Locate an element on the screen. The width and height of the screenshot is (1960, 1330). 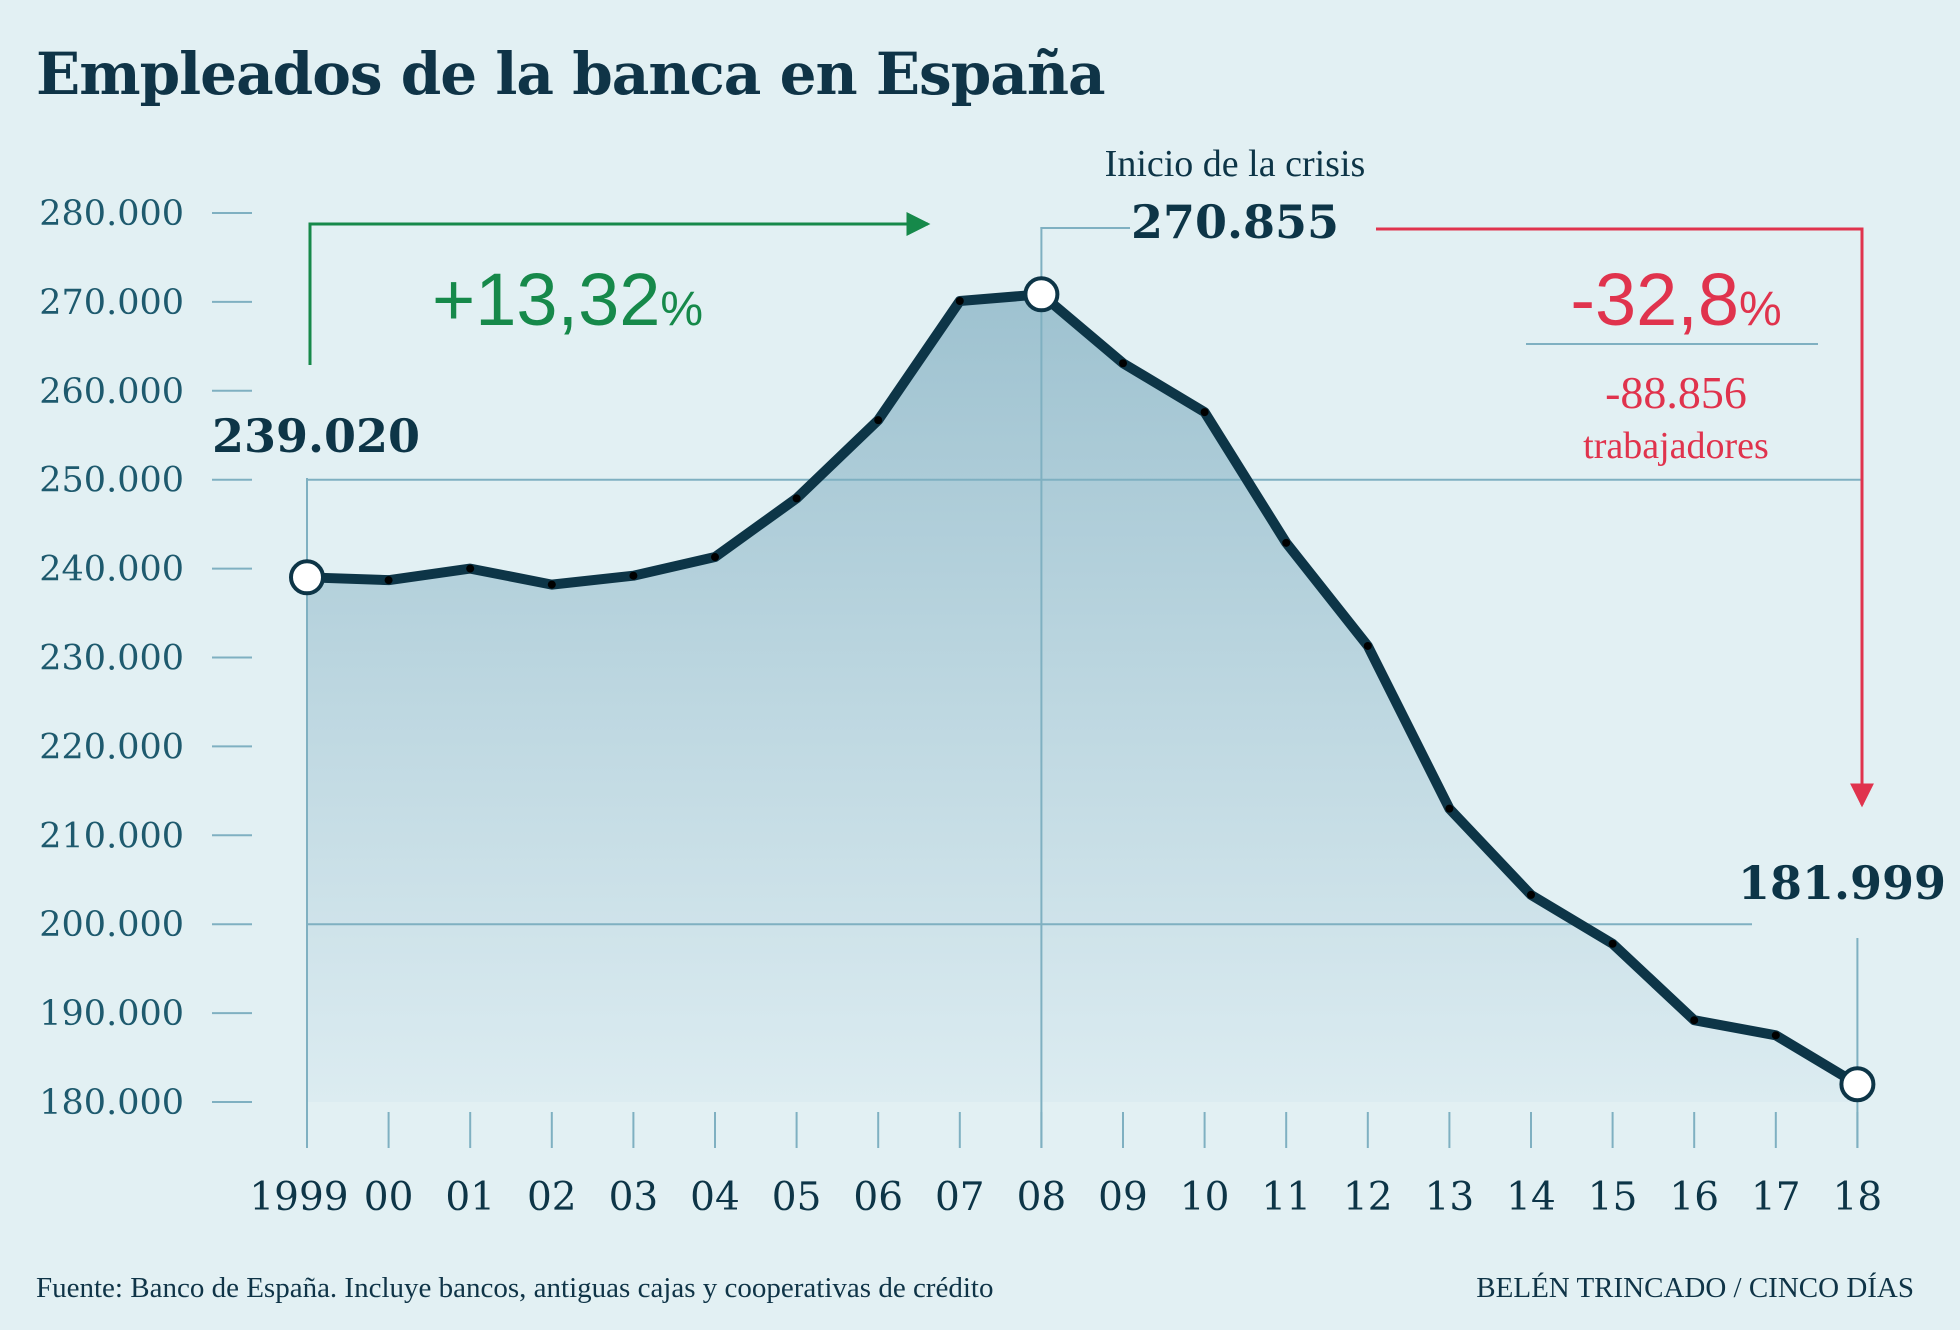
start-value-label: 239.020 is located at coordinates (316, 436).